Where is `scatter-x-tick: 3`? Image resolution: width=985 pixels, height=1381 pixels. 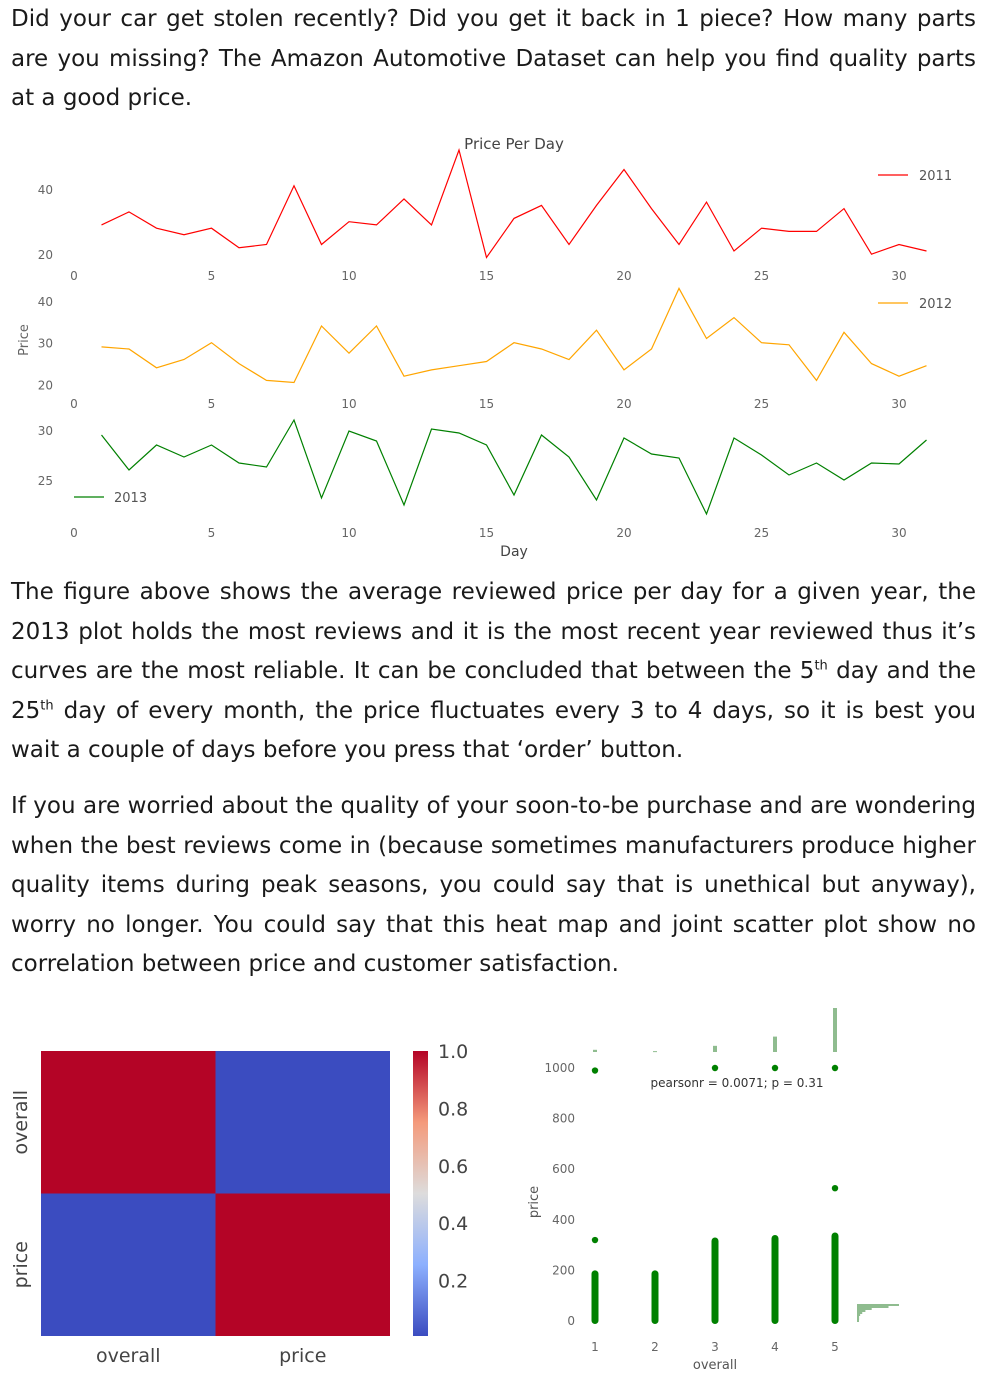
scatter-x-tick: 3 is located at coordinates (715, 1347).